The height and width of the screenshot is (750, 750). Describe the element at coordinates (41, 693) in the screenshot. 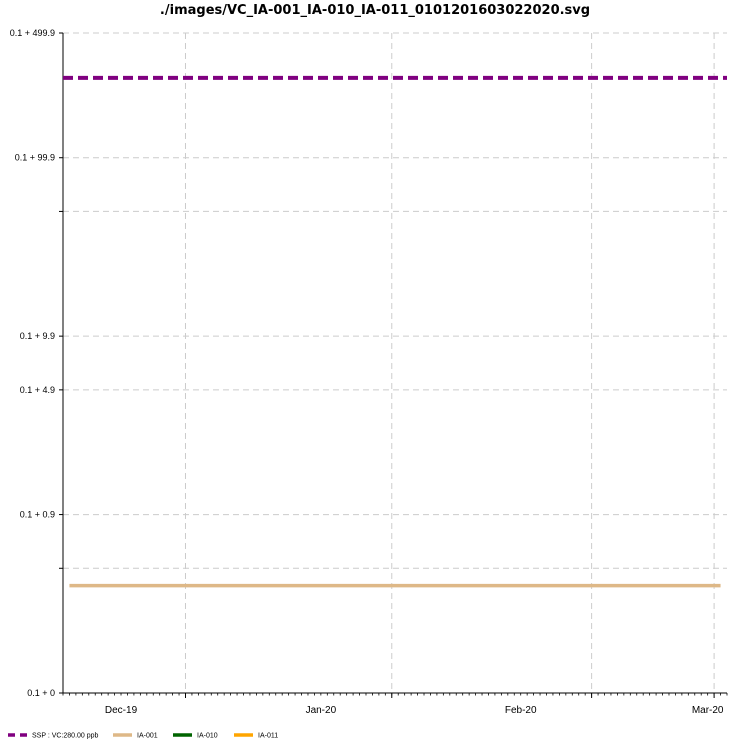

I see `y-tick-label: 0.1 + 0` at that location.